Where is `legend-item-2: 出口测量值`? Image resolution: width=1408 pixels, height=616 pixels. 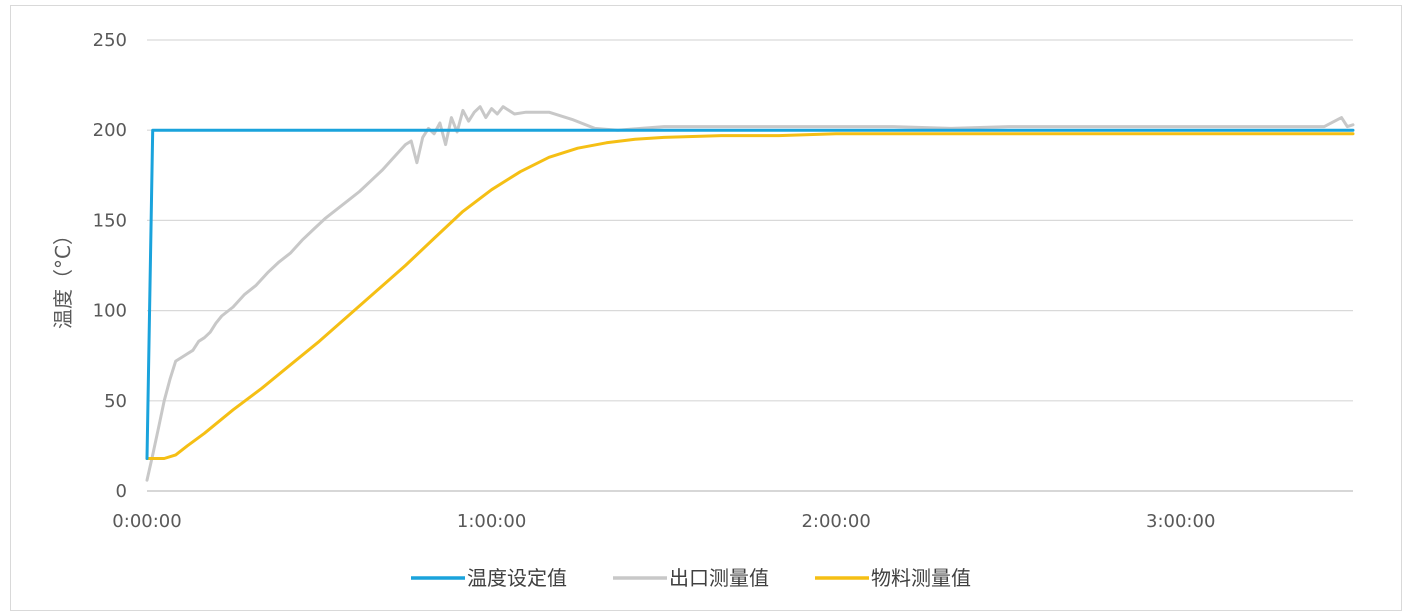 legend-item-2: 出口测量值 is located at coordinates (691, 578).